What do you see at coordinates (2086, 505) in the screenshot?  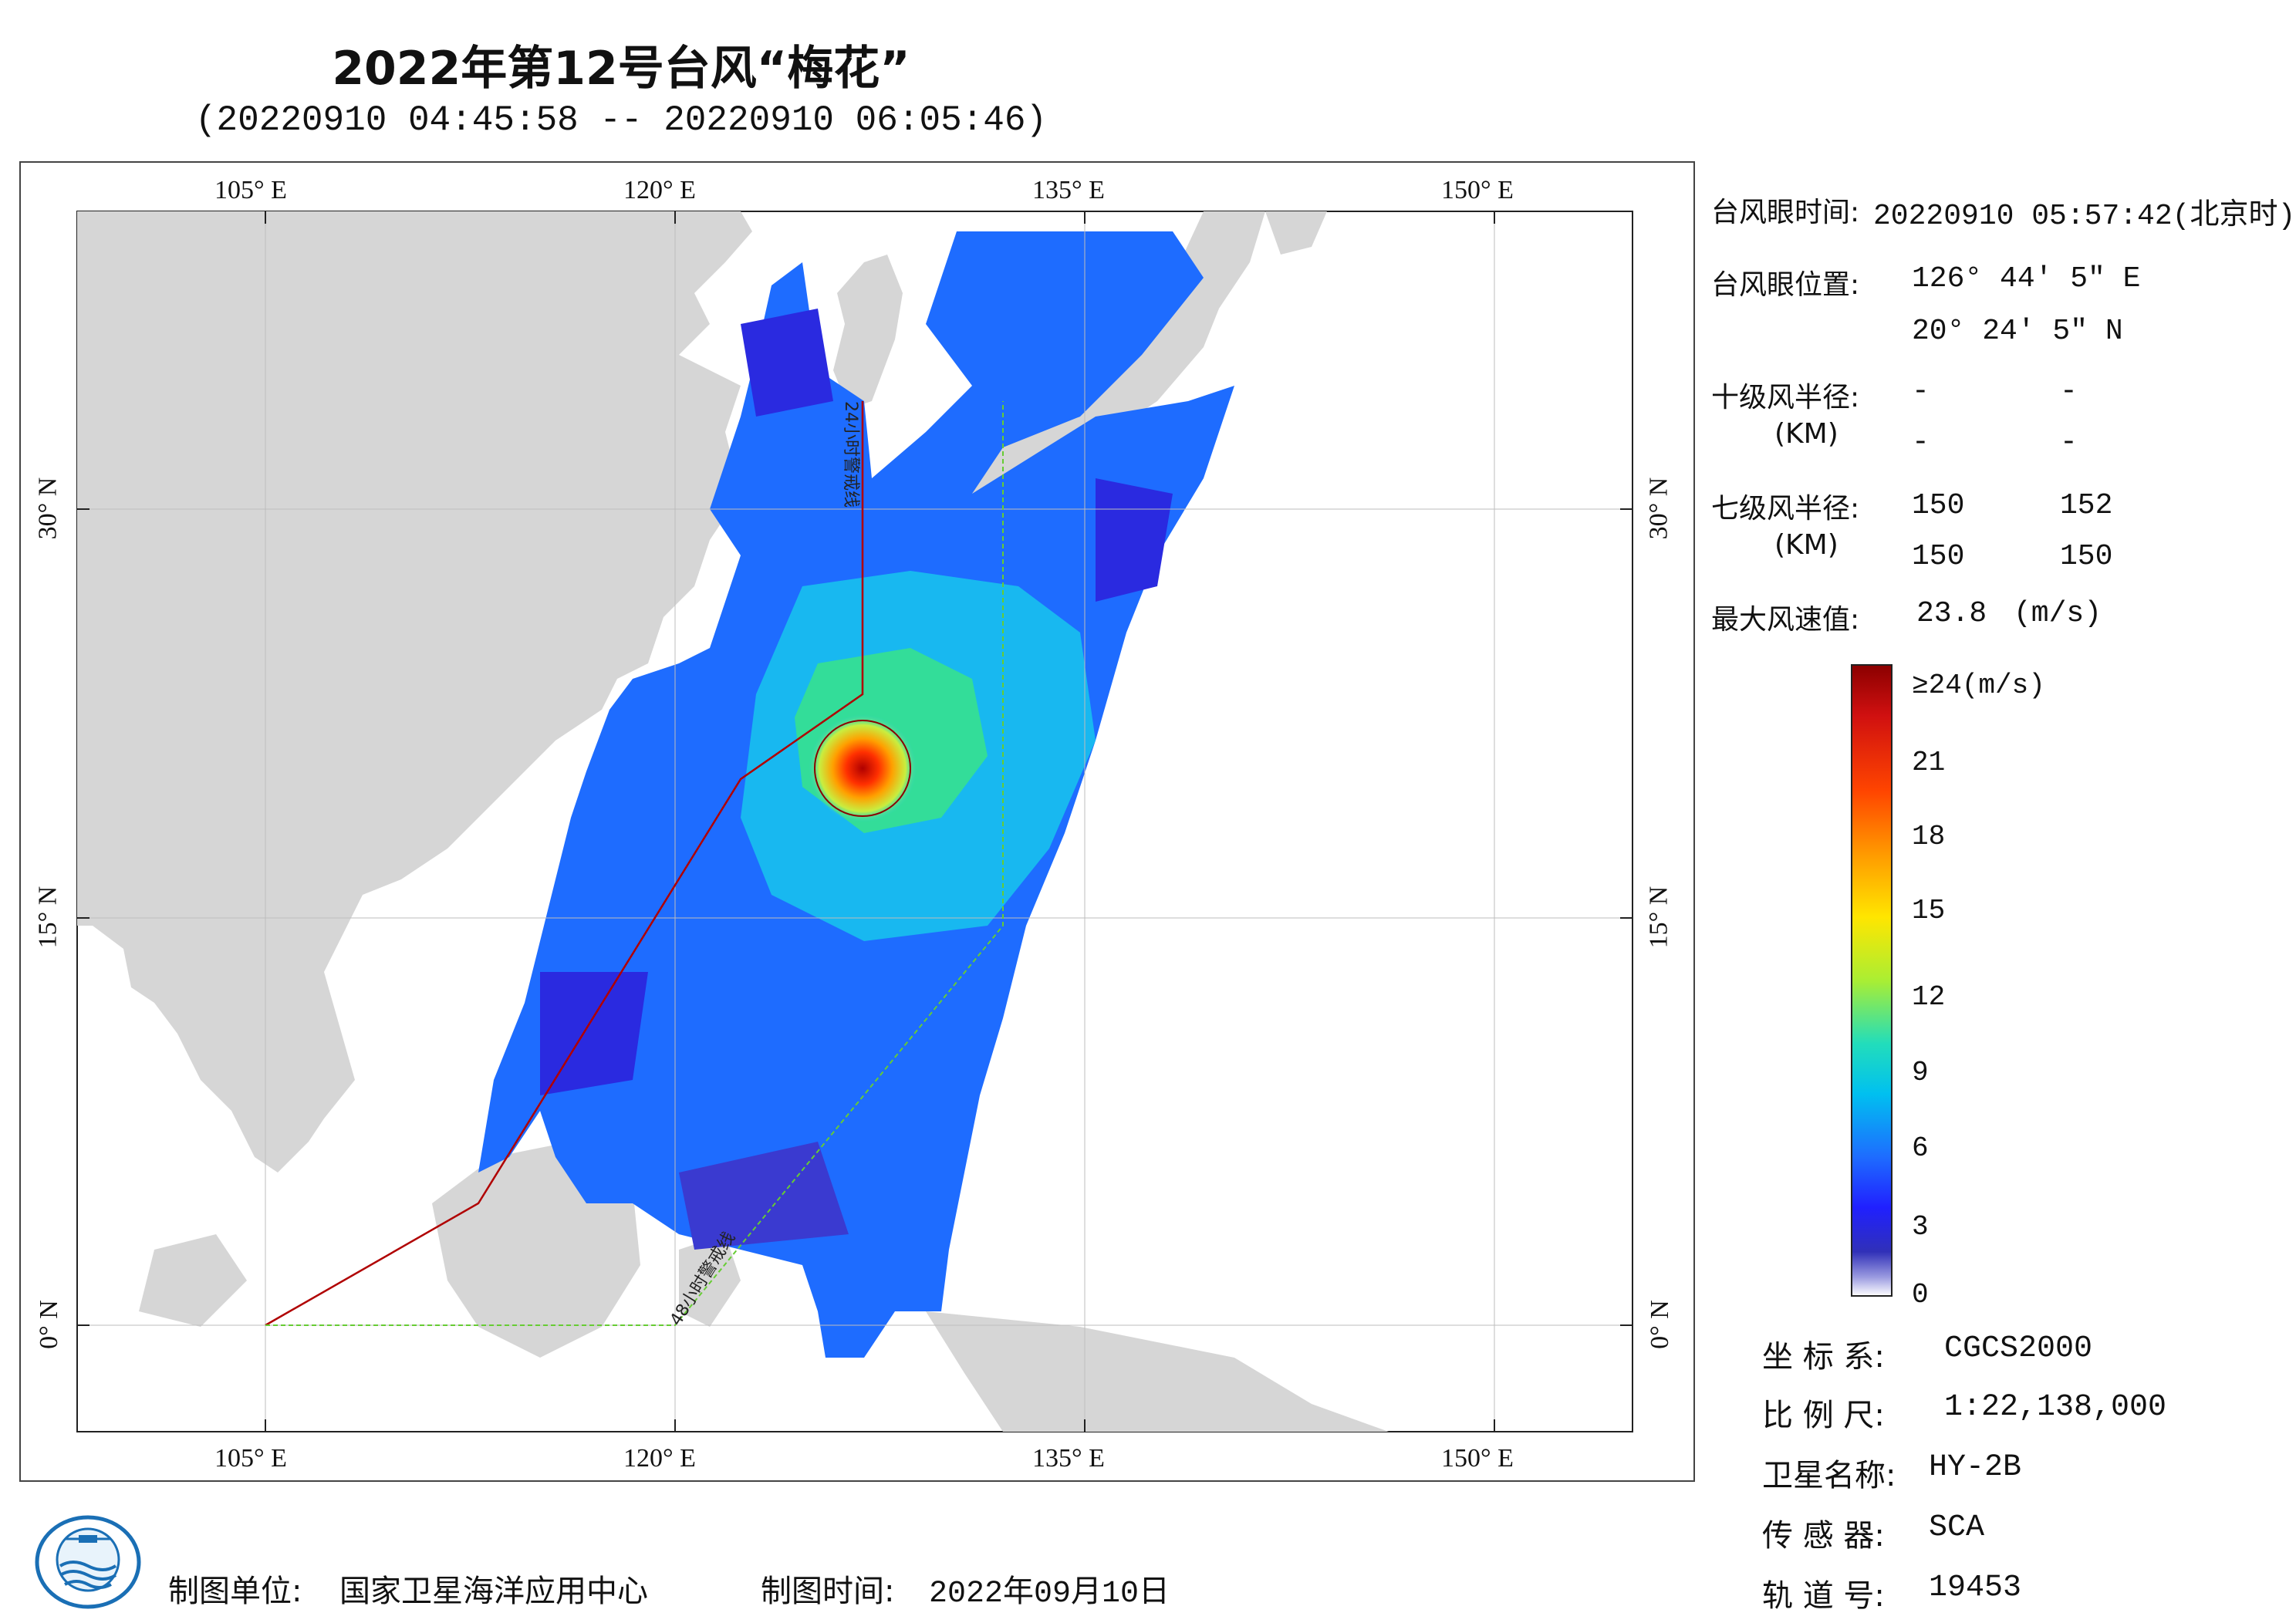 I see `r7-value-se: 152` at bounding box center [2086, 505].